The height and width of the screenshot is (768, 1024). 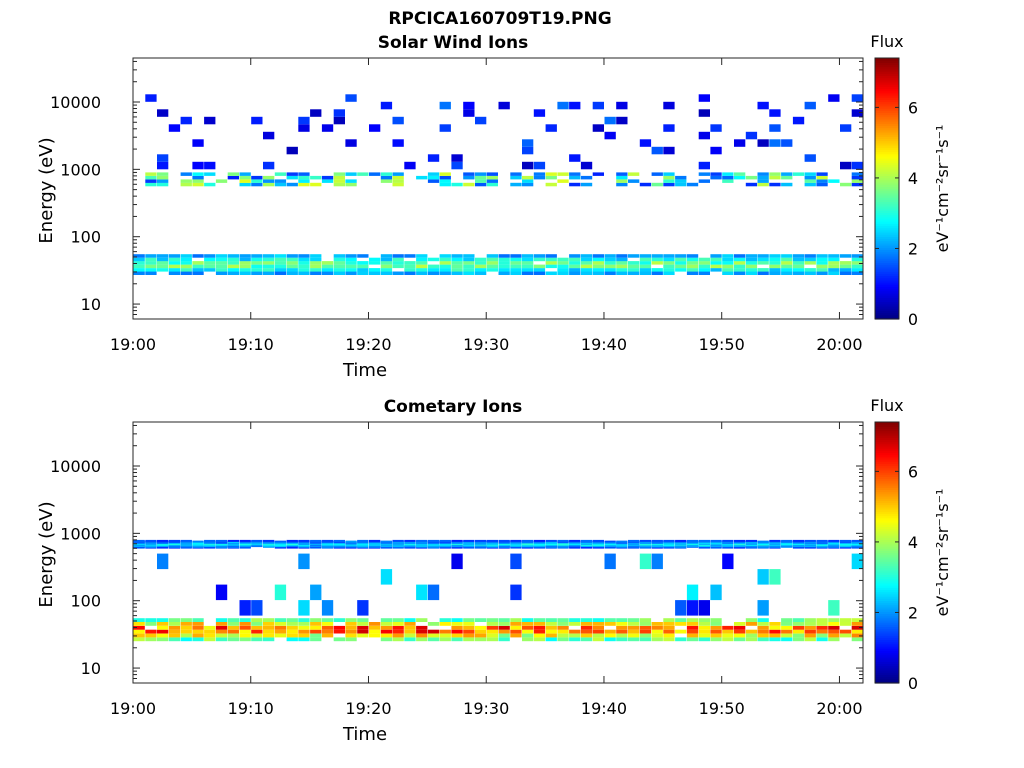 I want to click on colorbar-title: Flux, so click(x=886, y=41).